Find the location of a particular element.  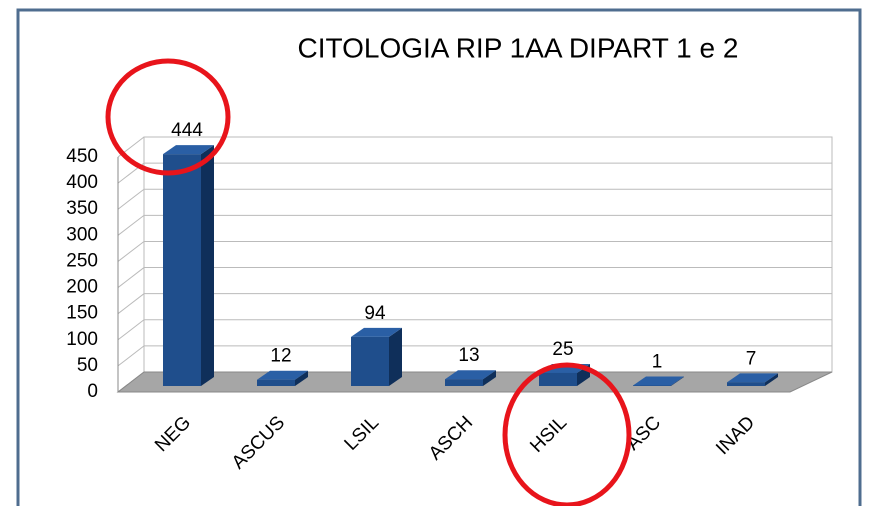

value-label: 94 is located at coordinates (375, 313).